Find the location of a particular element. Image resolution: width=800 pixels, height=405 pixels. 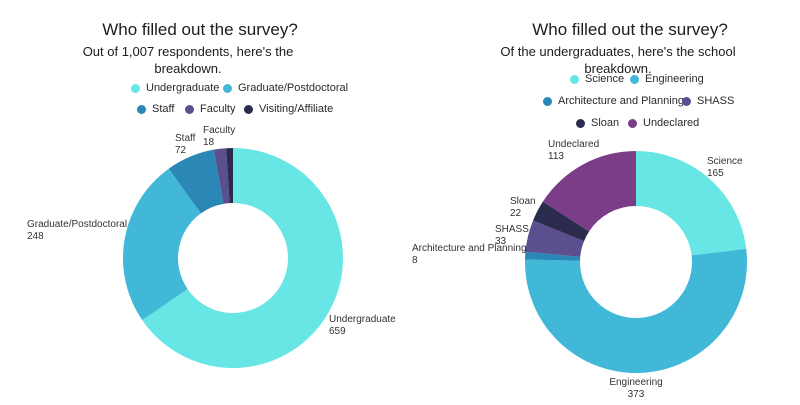

data-label: Sloan is located at coordinates (523, 201).